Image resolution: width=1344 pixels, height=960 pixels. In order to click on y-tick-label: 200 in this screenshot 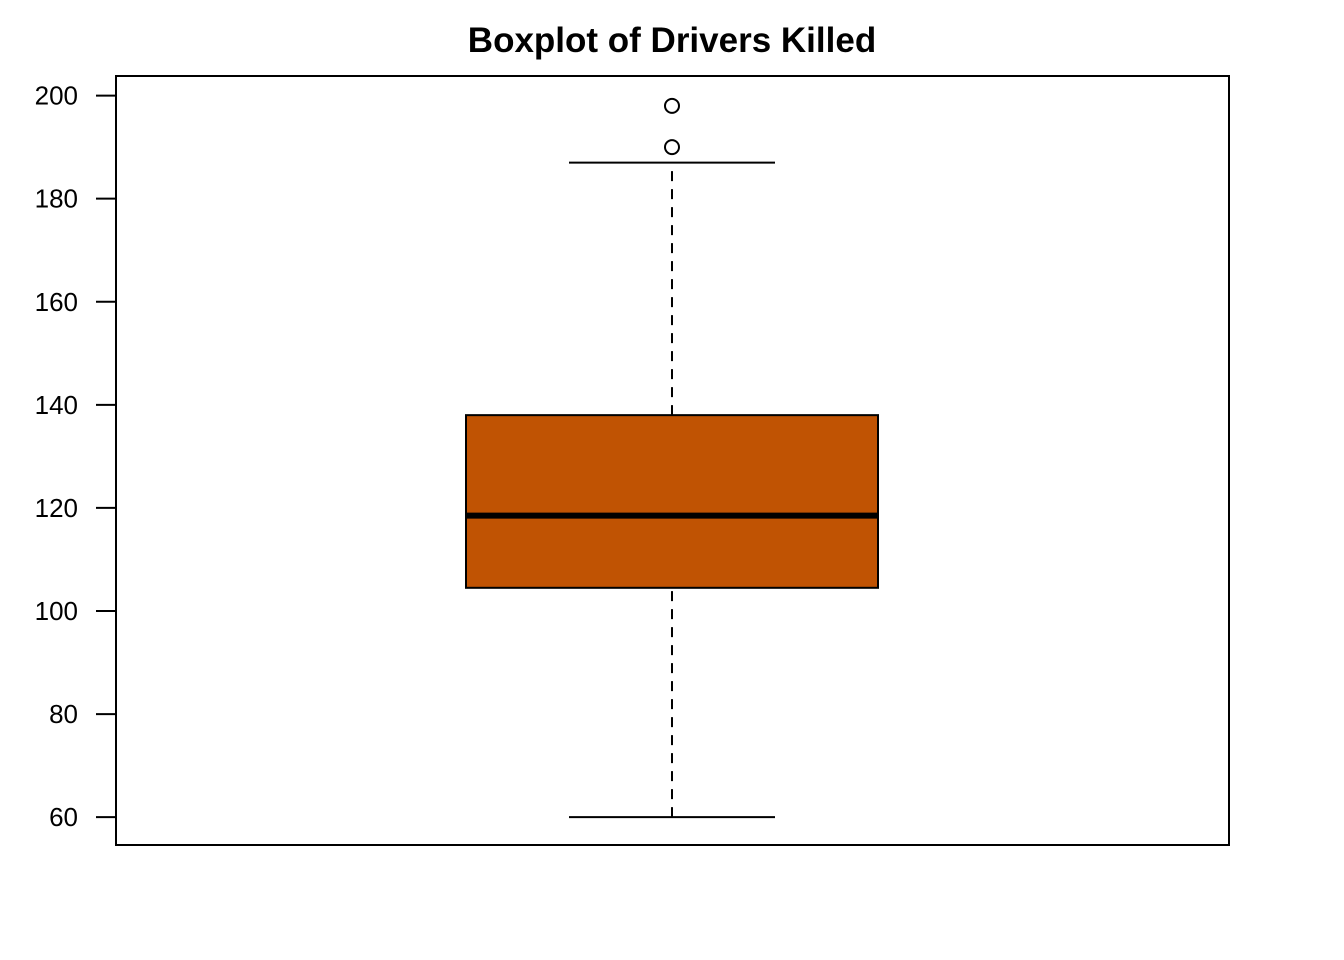, I will do `click(56, 96)`.